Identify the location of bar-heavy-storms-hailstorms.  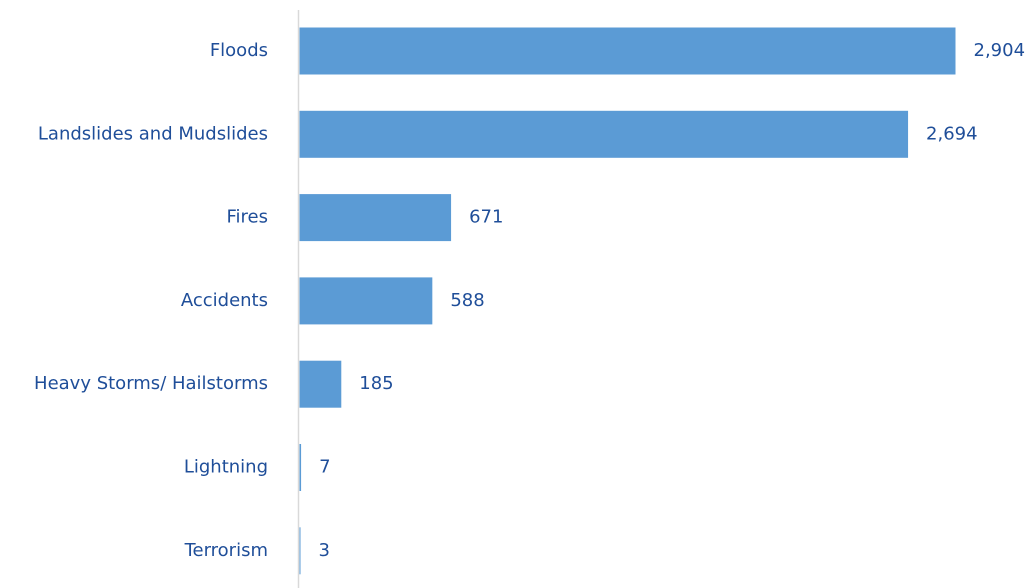
(320, 384).